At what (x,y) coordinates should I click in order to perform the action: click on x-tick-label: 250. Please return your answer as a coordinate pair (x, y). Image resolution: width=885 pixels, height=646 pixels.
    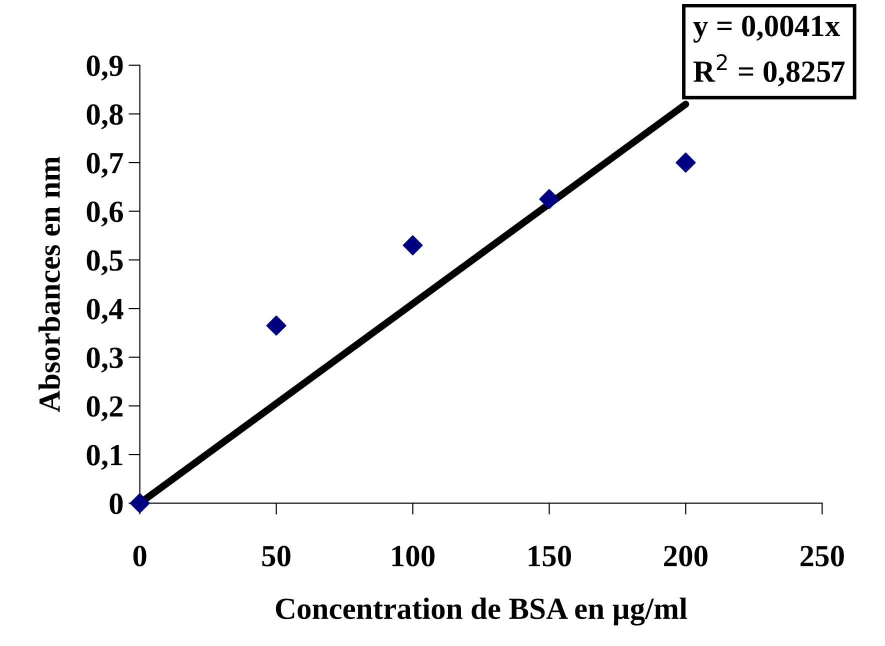
    Looking at the image, I should click on (822, 556).